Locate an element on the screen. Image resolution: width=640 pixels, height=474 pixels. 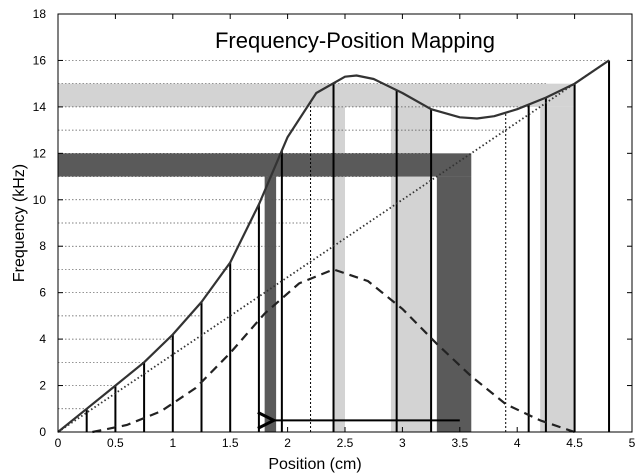
x-tick-label: 1.5 is located at coordinates (230, 443).